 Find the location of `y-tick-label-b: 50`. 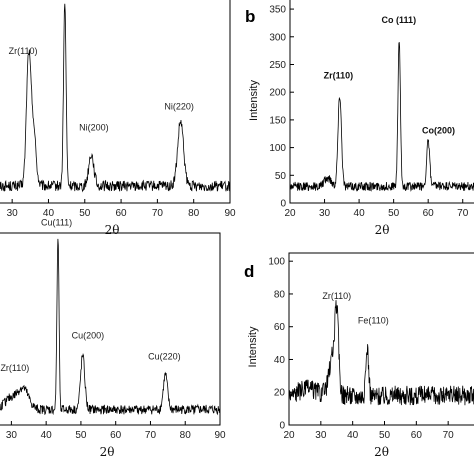

y-tick-label-b: 50 is located at coordinates (281, 176).